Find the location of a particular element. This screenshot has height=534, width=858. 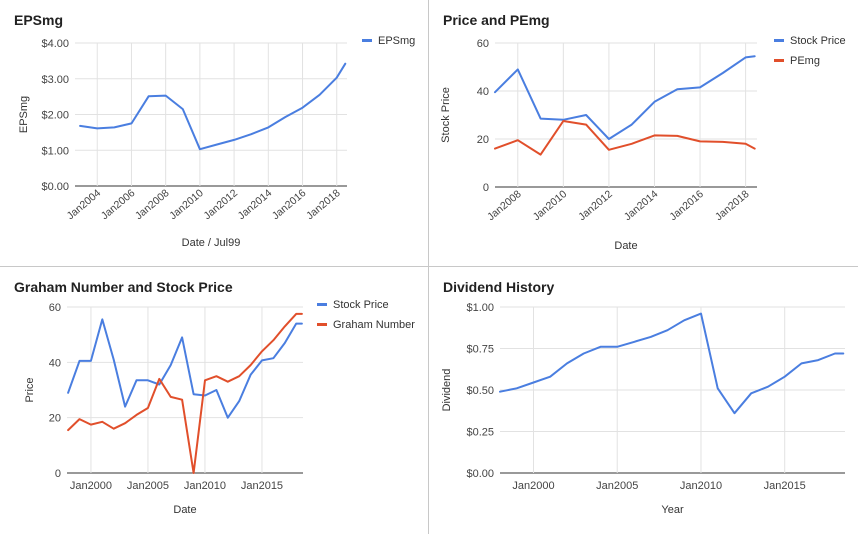

legend-label: PEmg is located at coordinates (805, 61).